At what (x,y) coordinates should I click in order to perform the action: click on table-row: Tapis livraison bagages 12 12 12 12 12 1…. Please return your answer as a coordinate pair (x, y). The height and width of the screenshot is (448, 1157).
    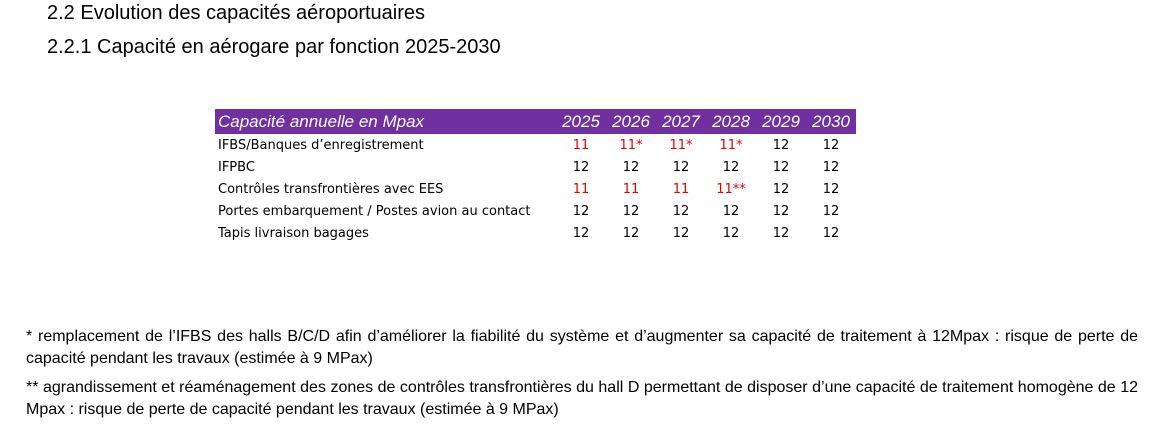
    Looking at the image, I should click on (535, 233).